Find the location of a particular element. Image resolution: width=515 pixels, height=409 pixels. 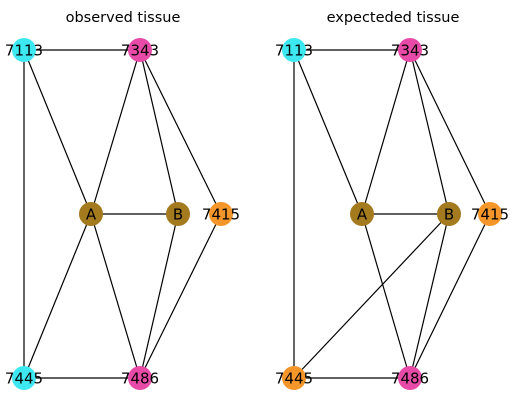

panel-title: observed tissue is located at coordinates (123, 18).